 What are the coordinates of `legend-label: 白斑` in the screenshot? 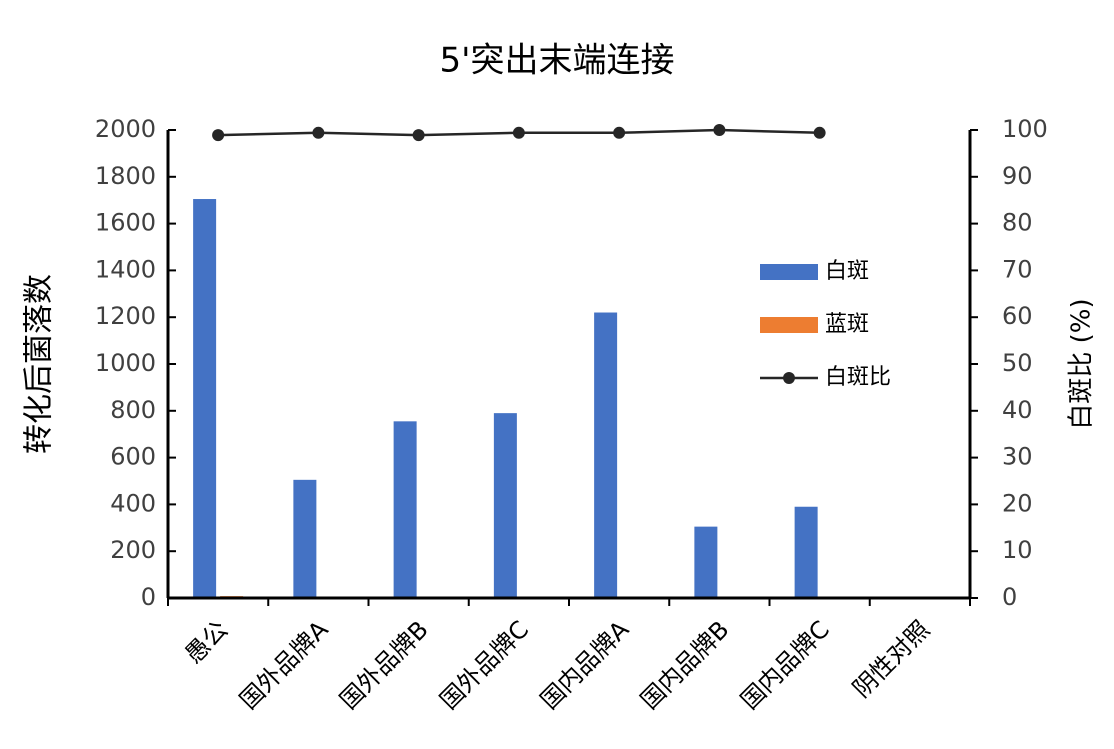 It's located at (847, 271).